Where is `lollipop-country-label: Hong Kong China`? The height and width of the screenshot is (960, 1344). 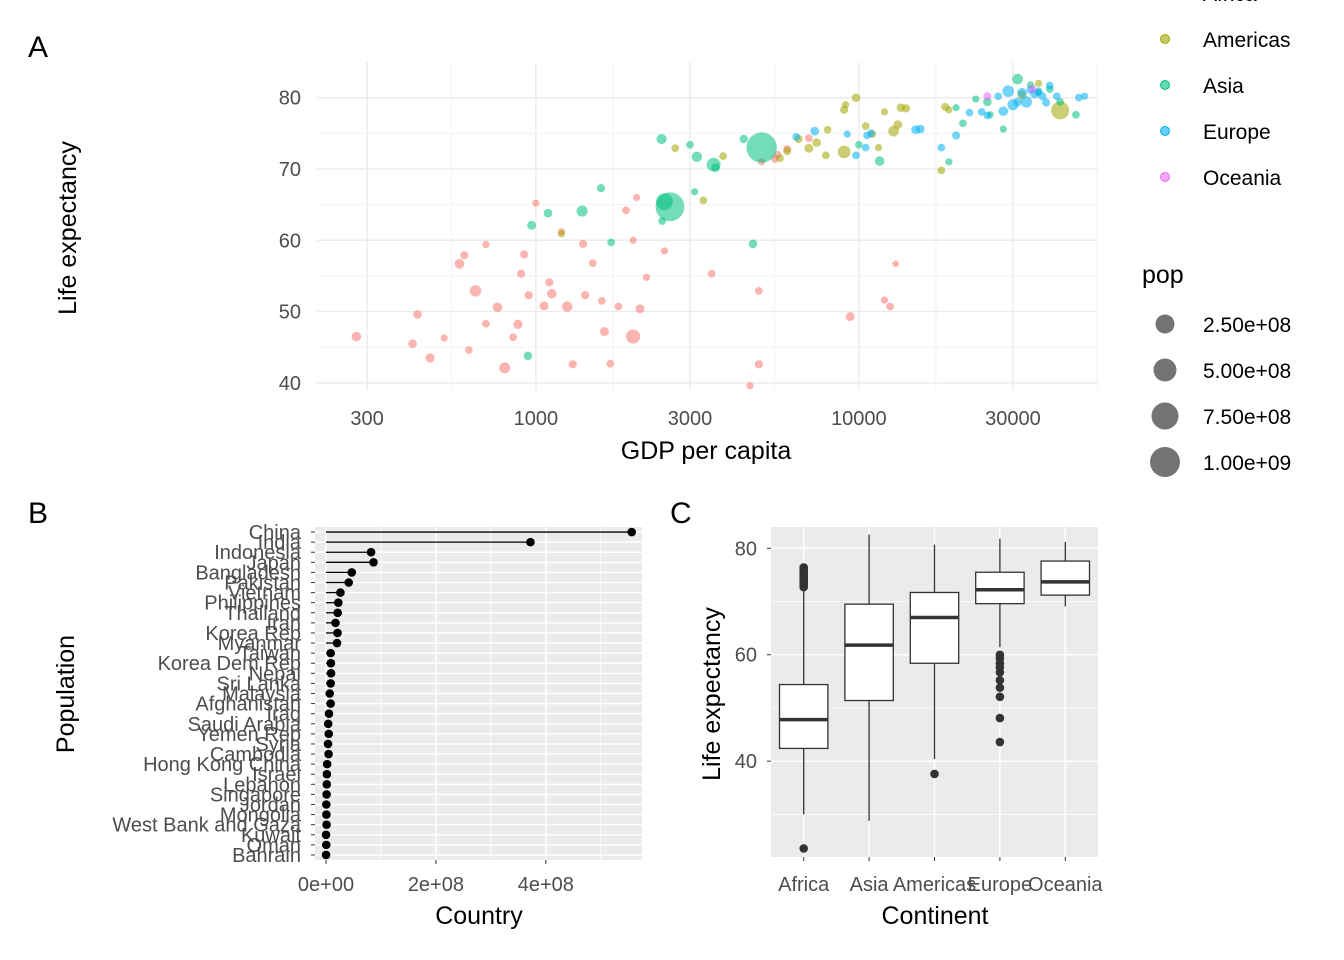 lollipop-country-label: Hong Kong China is located at coordinates (222, 765).